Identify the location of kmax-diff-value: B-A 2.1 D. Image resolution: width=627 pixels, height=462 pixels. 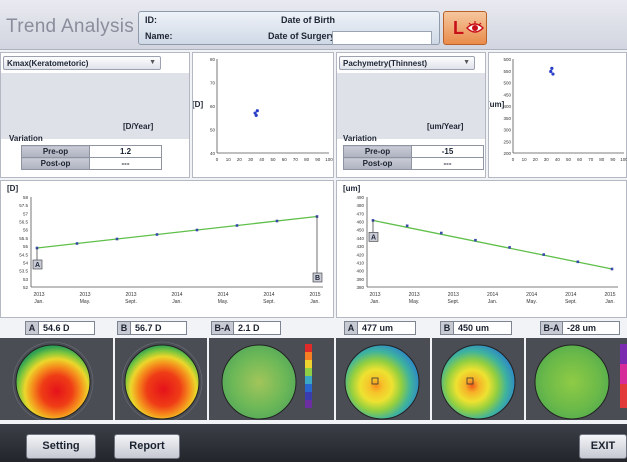
(246, 328).